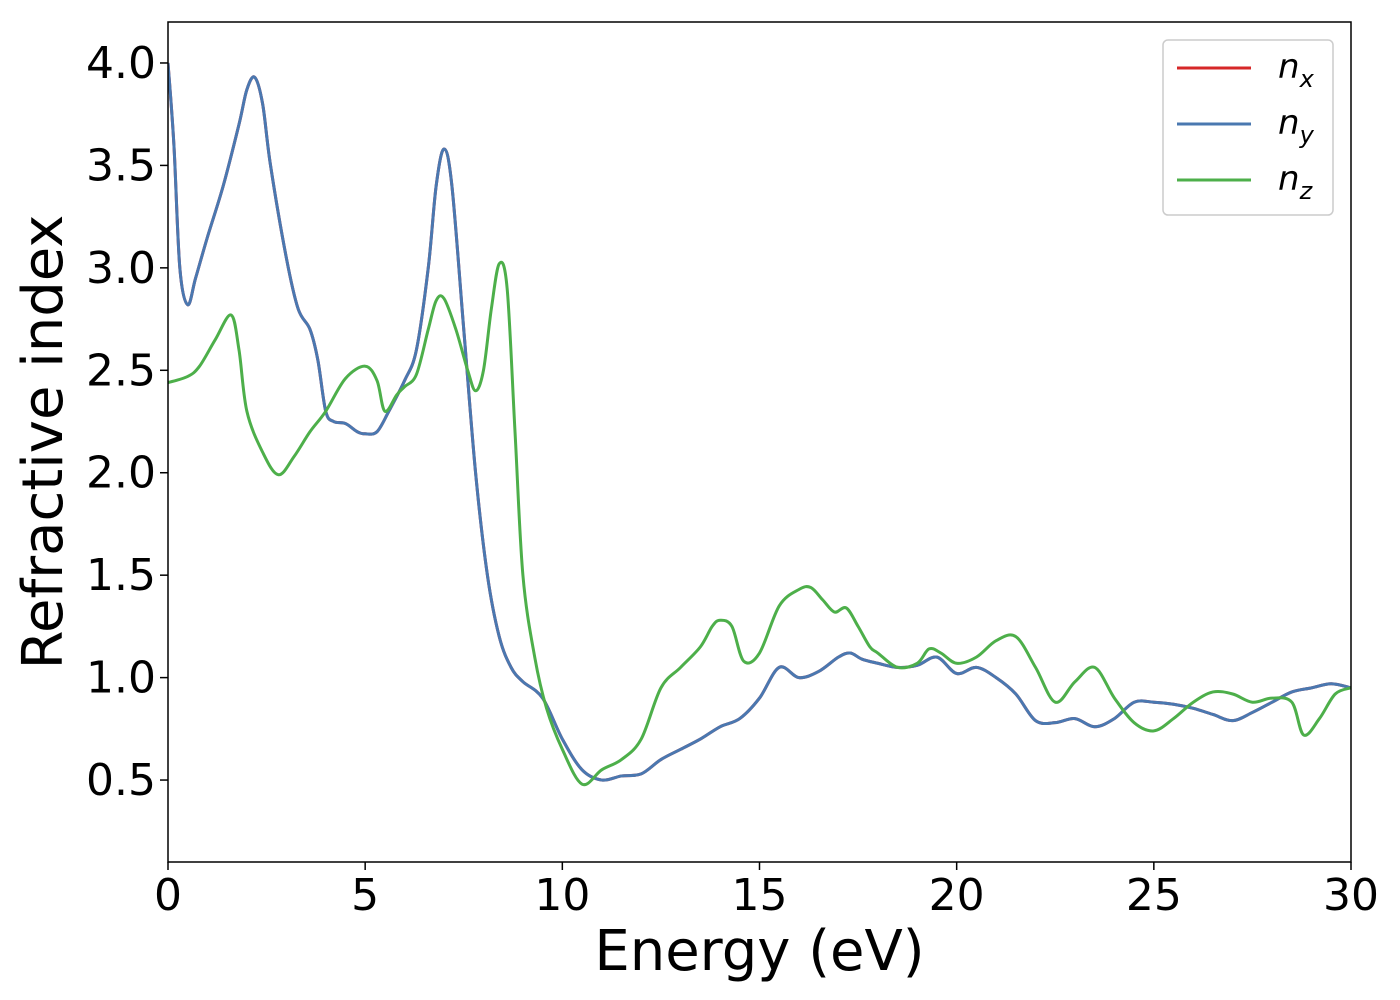 This screenshot has height=1000, width=1400. Describe the element at coordinates (121, 165) in the screenshot. I see `y-tick-label: 3.5` at that location.